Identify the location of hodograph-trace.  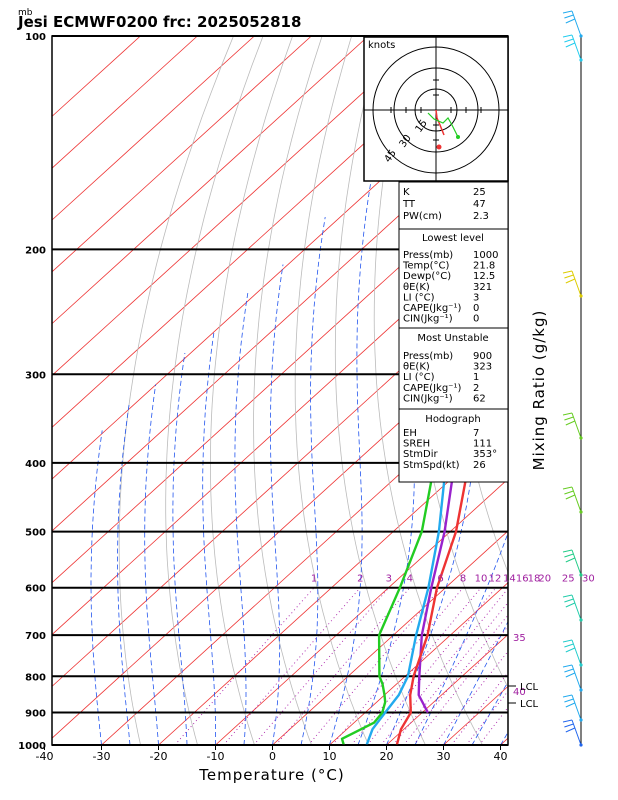
(440, 122).